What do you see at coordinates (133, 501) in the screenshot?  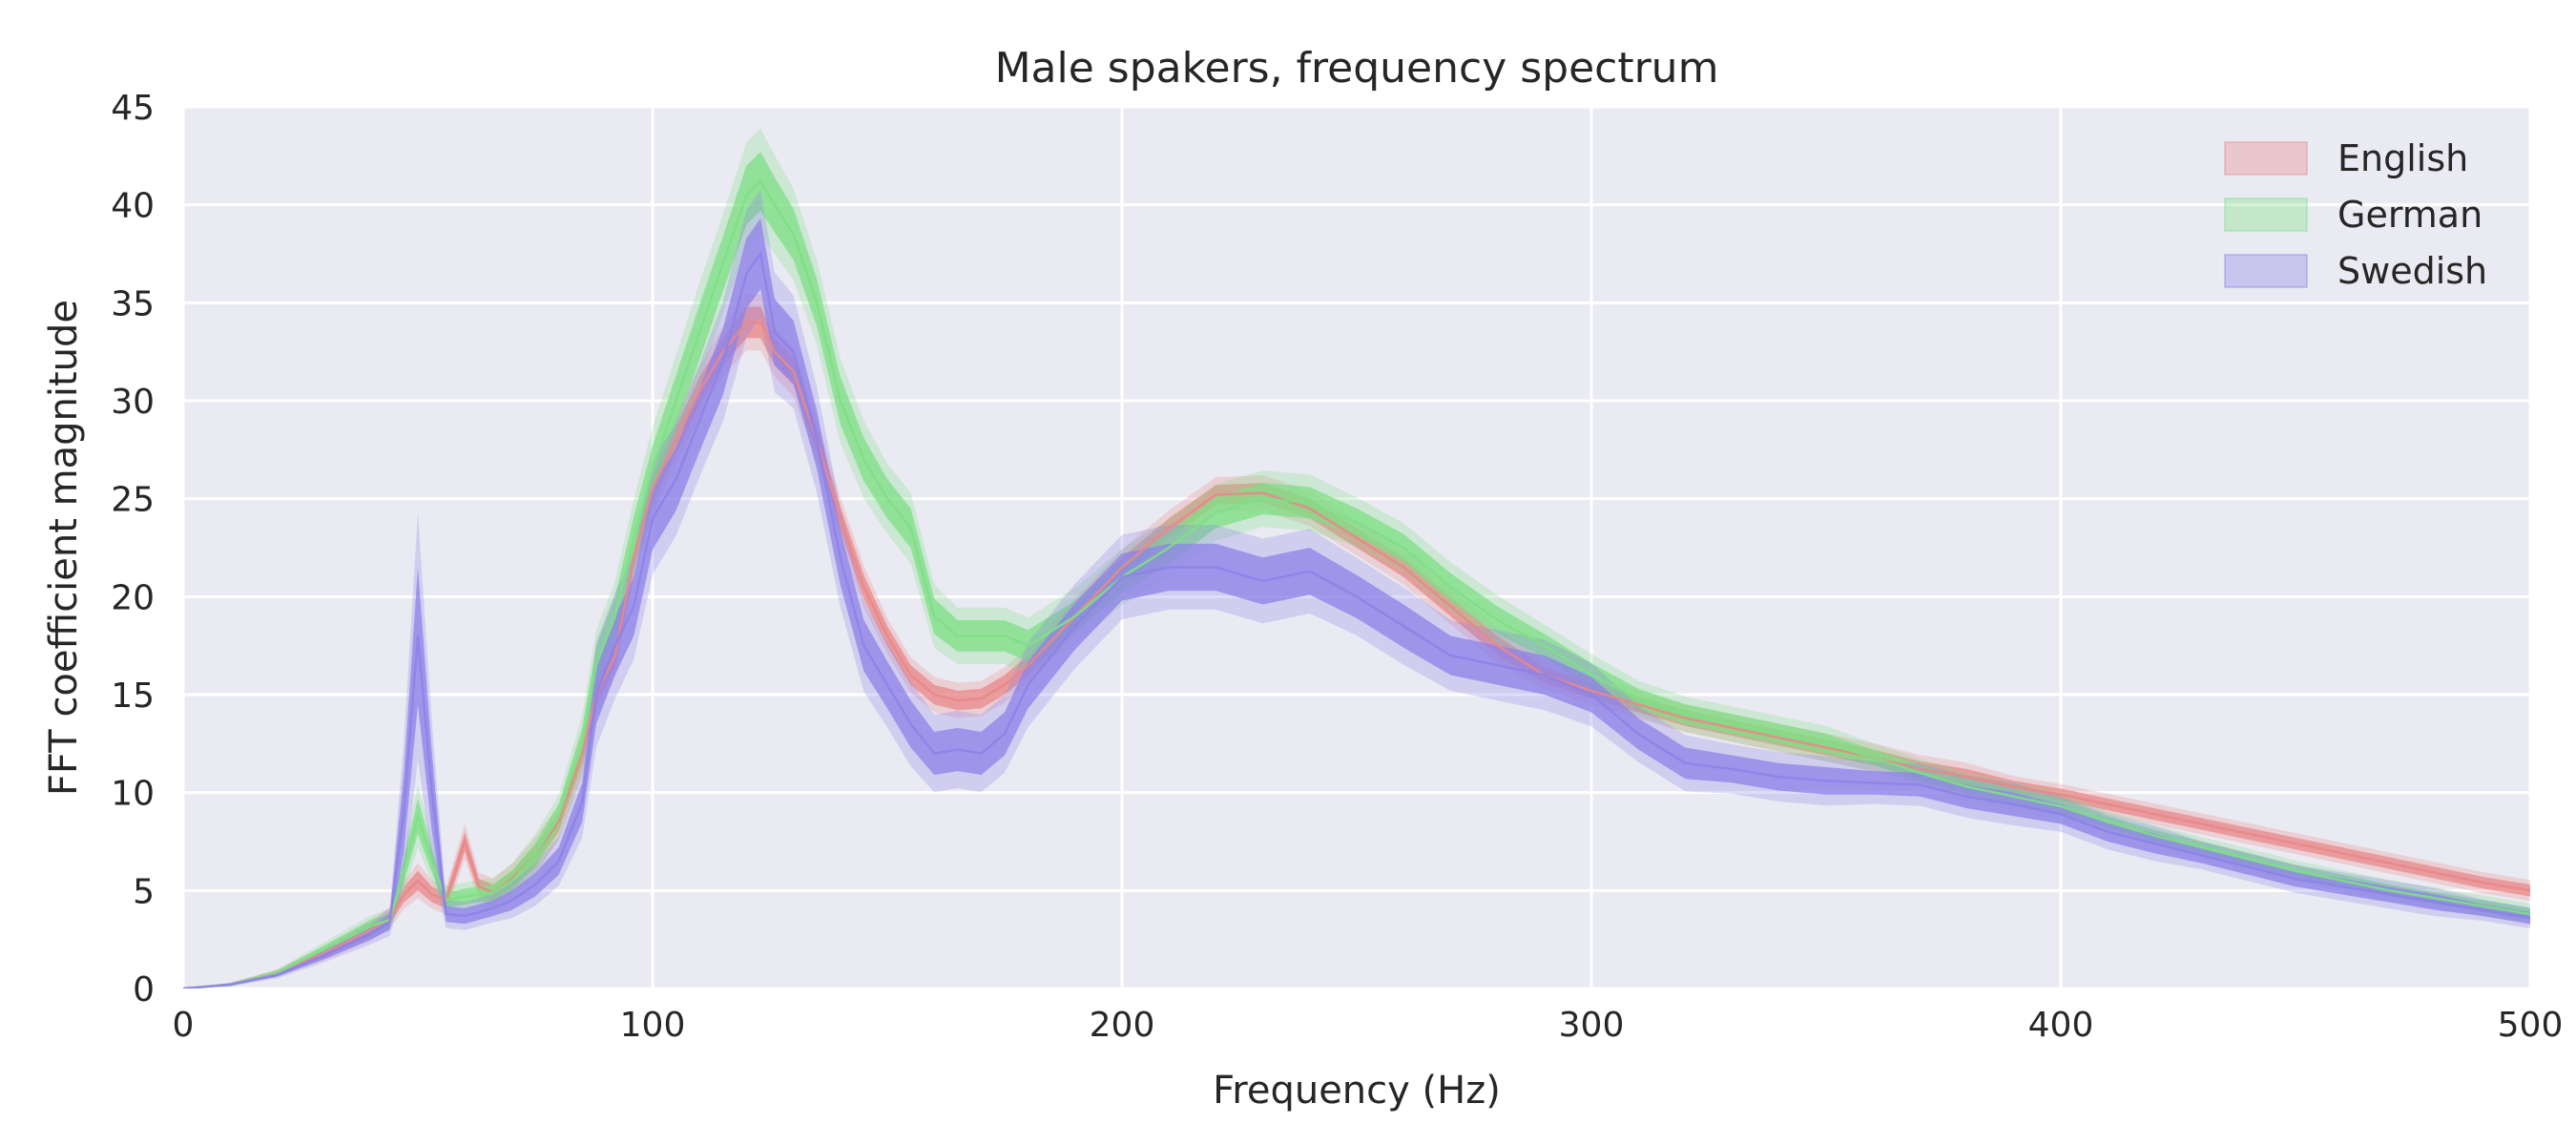 I see `y-tick-label: 25` at bounding box center [133, 501].